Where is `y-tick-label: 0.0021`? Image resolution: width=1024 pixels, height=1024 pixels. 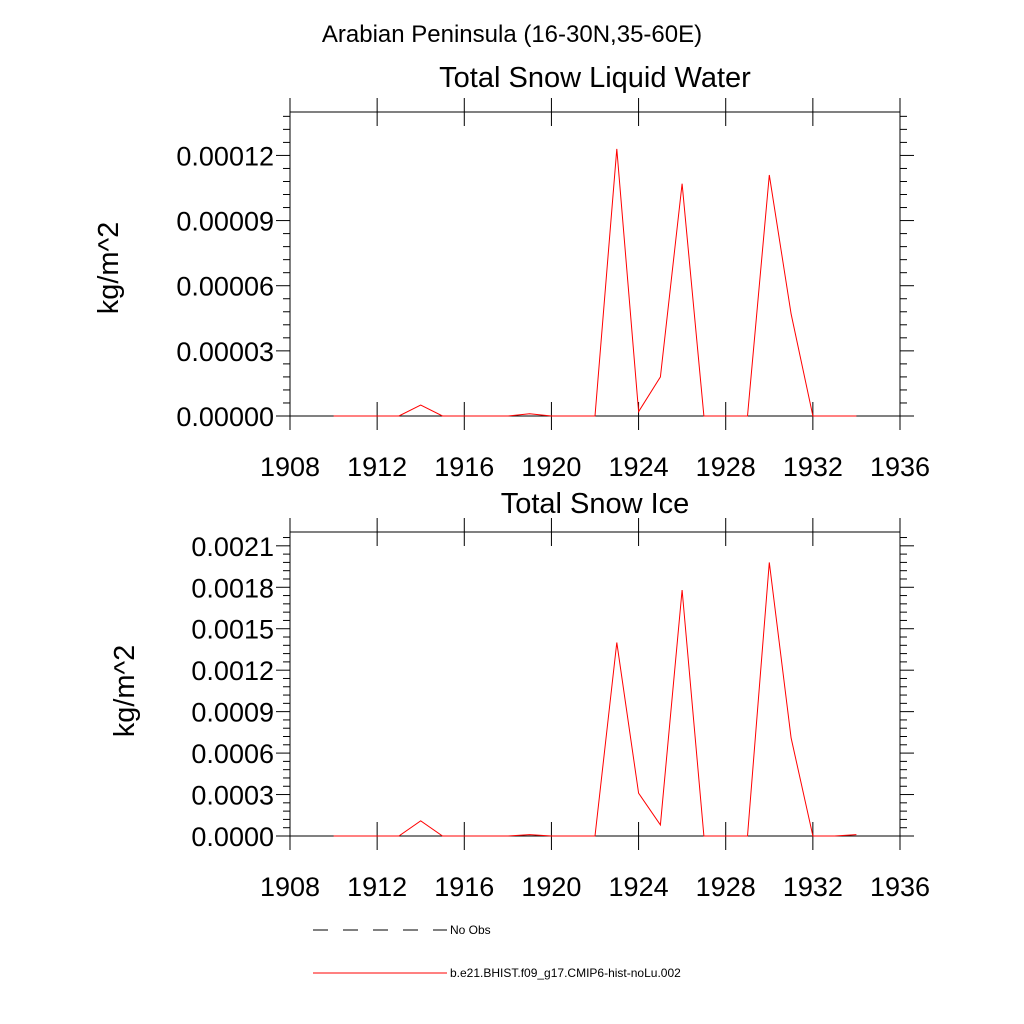
y-tick-label: 0.0021 is located at coordinates (232, 547).